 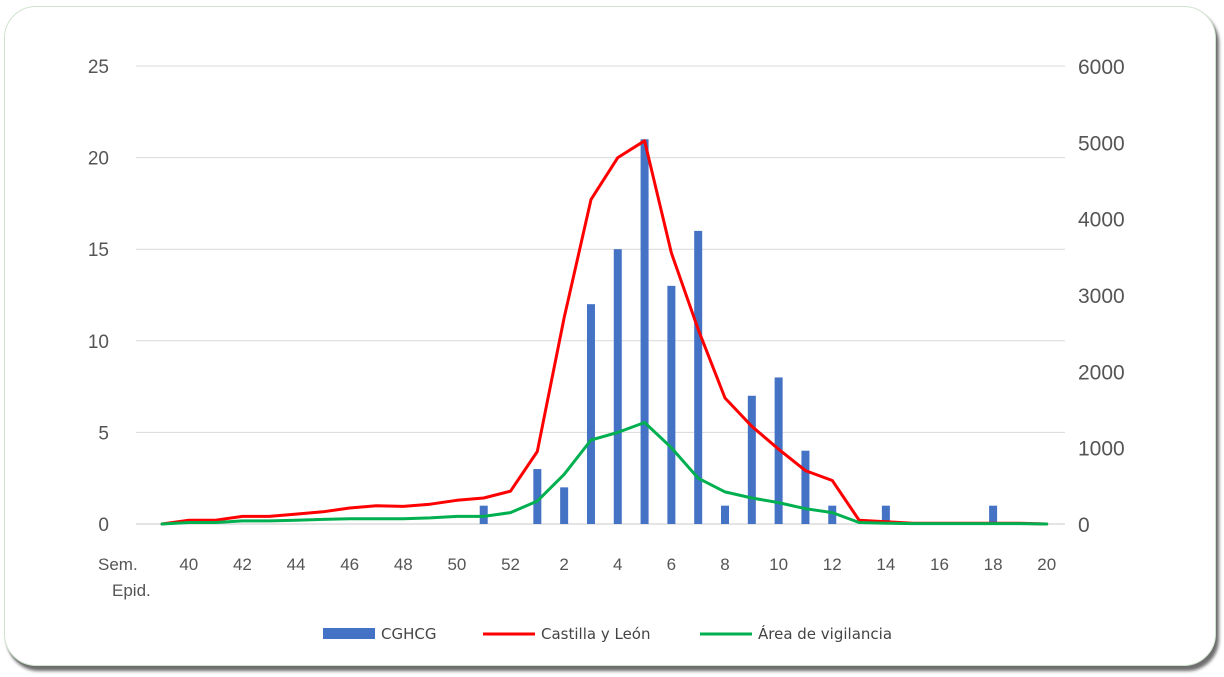 What do you see at coordinates (595, 634) in the screenshot?
I see `legend-entry-label: Castilla y León` at bounding box center [595, 634].